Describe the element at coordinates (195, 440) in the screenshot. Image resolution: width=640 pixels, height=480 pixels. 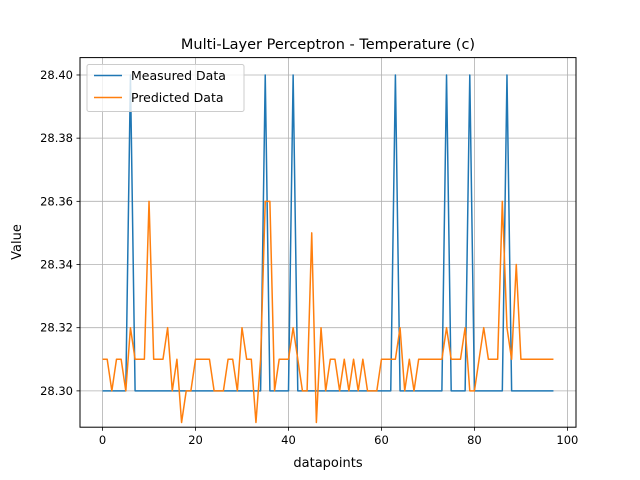
I see `x-tick-label: 20` at that location.